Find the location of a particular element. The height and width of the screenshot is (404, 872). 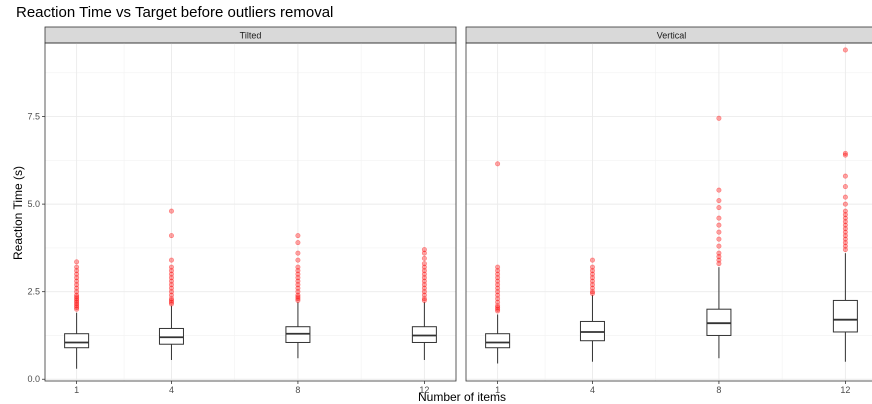

x-tick-label: 12 is located at coordinates (424, 390).